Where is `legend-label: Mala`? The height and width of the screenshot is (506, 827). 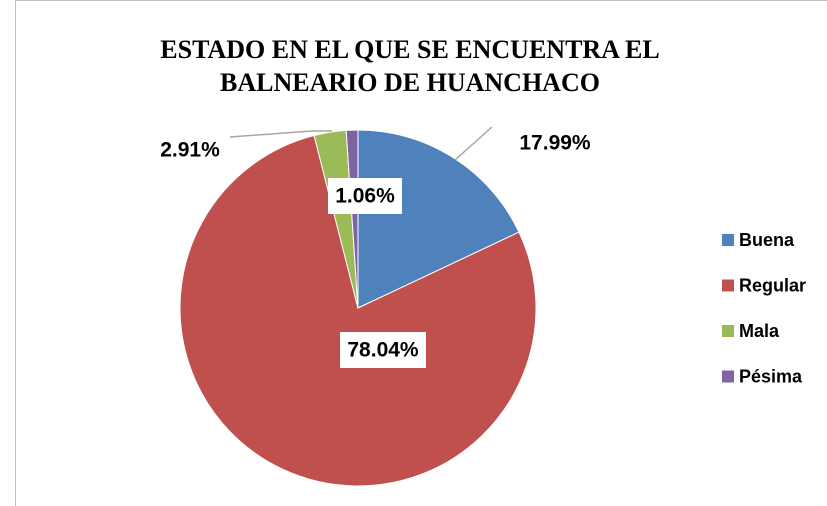 legend-label: Mala is located at coordinates (759, 331).